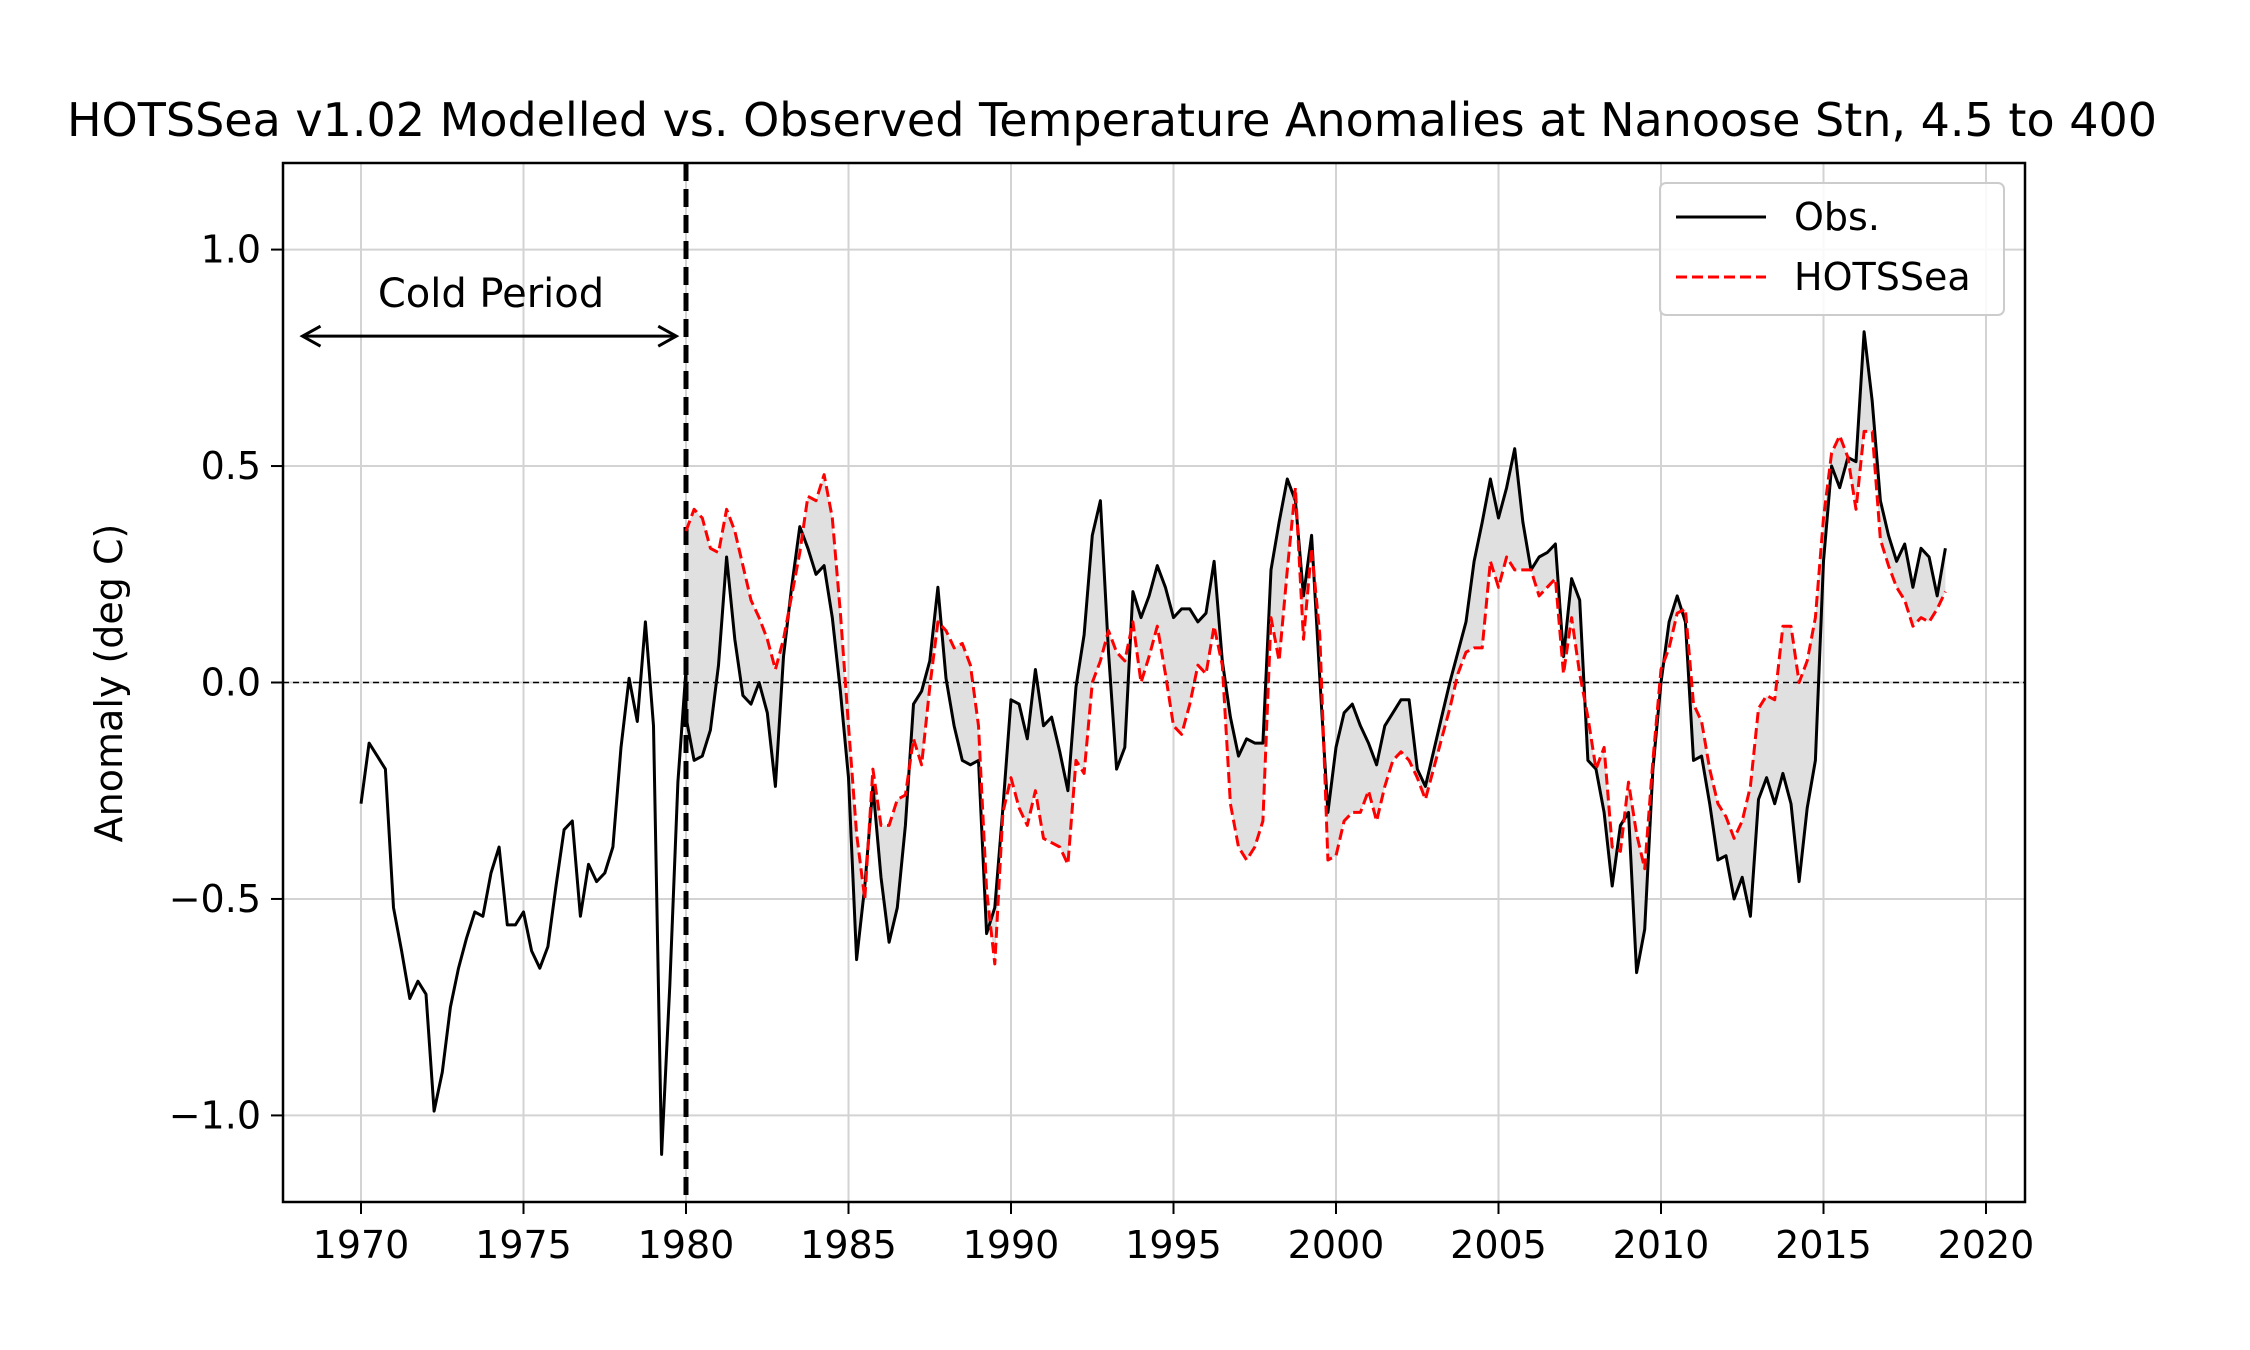 The image size is (2250, 1350). What do you see at coordinates (1823, 1245) in the screenshot?
I see `x-tick-label: 2015` at bounding box center [1823, 1245].